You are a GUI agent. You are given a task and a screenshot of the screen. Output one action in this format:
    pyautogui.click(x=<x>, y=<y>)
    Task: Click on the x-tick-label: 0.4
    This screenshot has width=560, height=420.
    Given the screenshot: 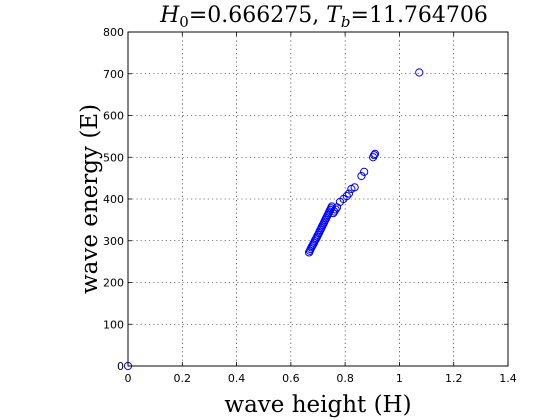 What is the action you would take?
    pyautogui.click(x=237, y=378)
    